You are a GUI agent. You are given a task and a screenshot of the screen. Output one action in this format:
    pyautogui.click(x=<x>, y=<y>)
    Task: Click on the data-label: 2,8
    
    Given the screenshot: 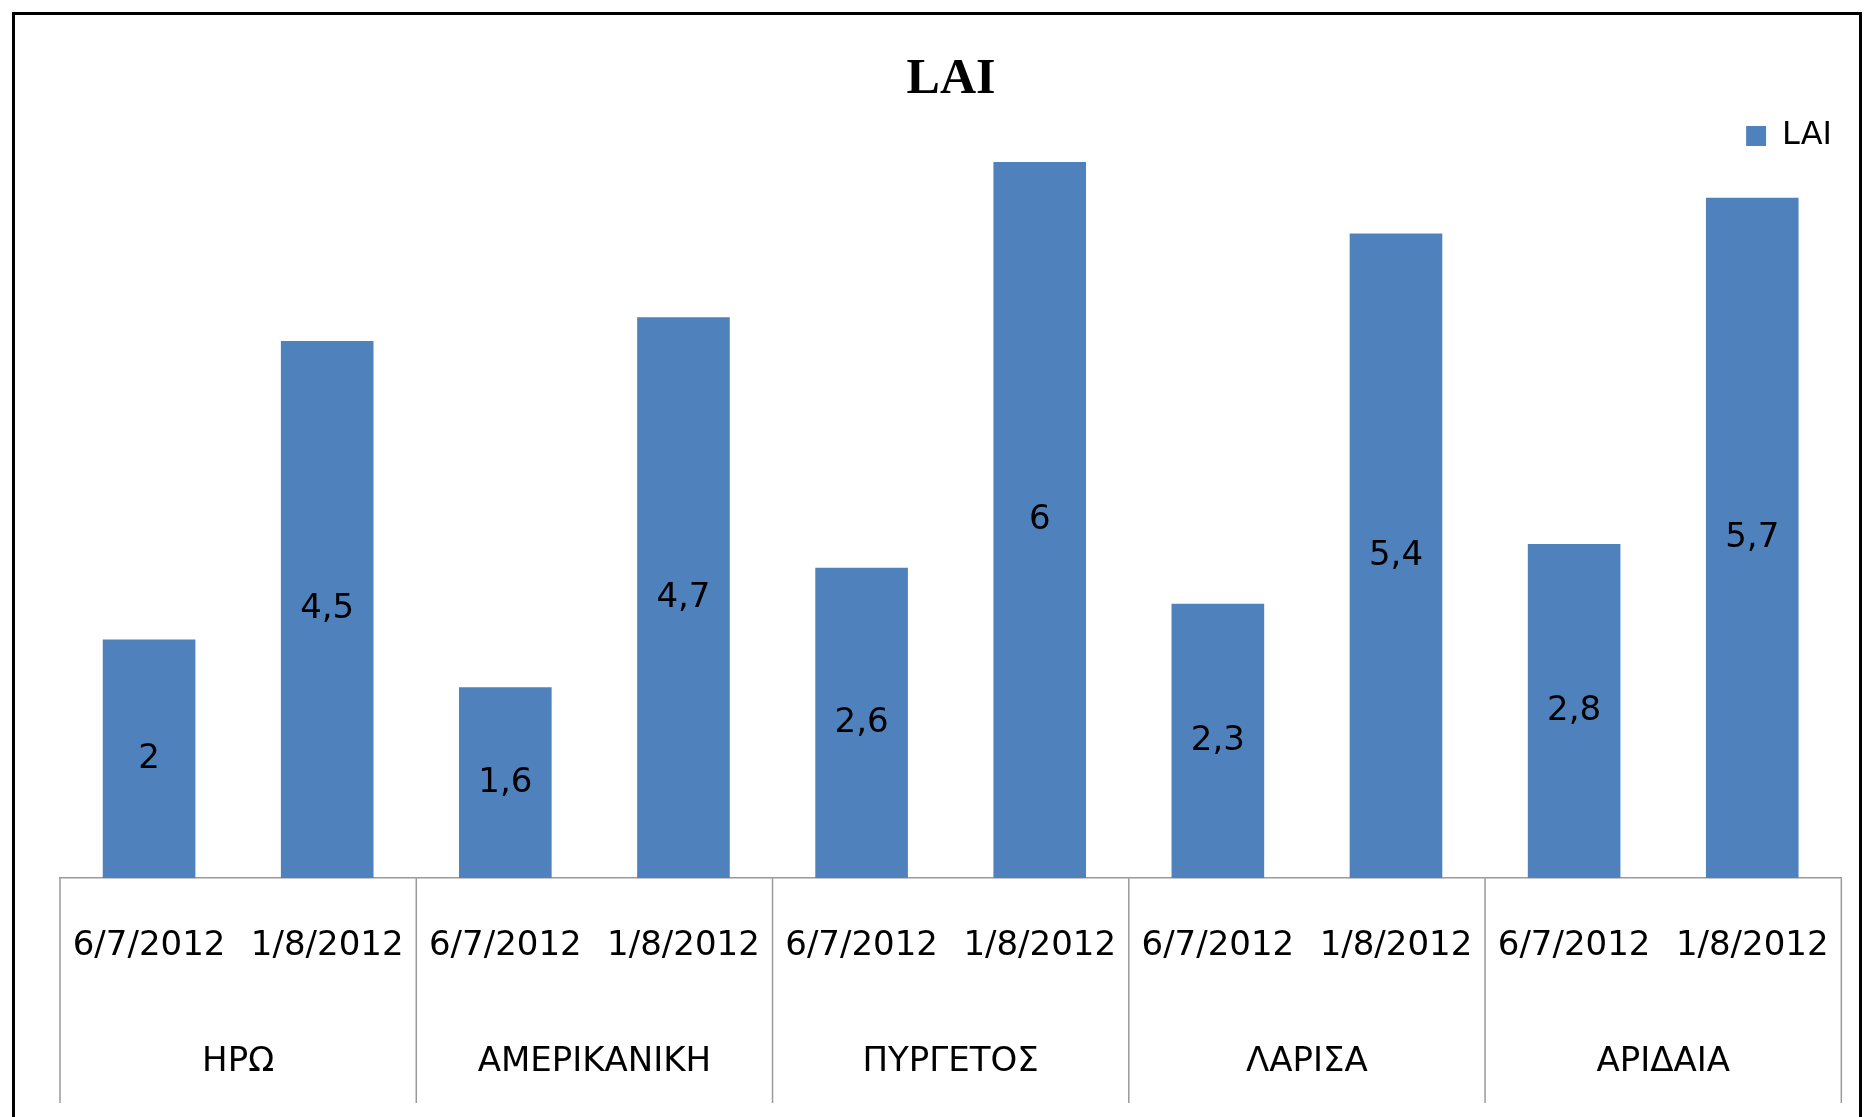 What is the action you would take?
    pyautogui.click(x=1574, y=707)
    